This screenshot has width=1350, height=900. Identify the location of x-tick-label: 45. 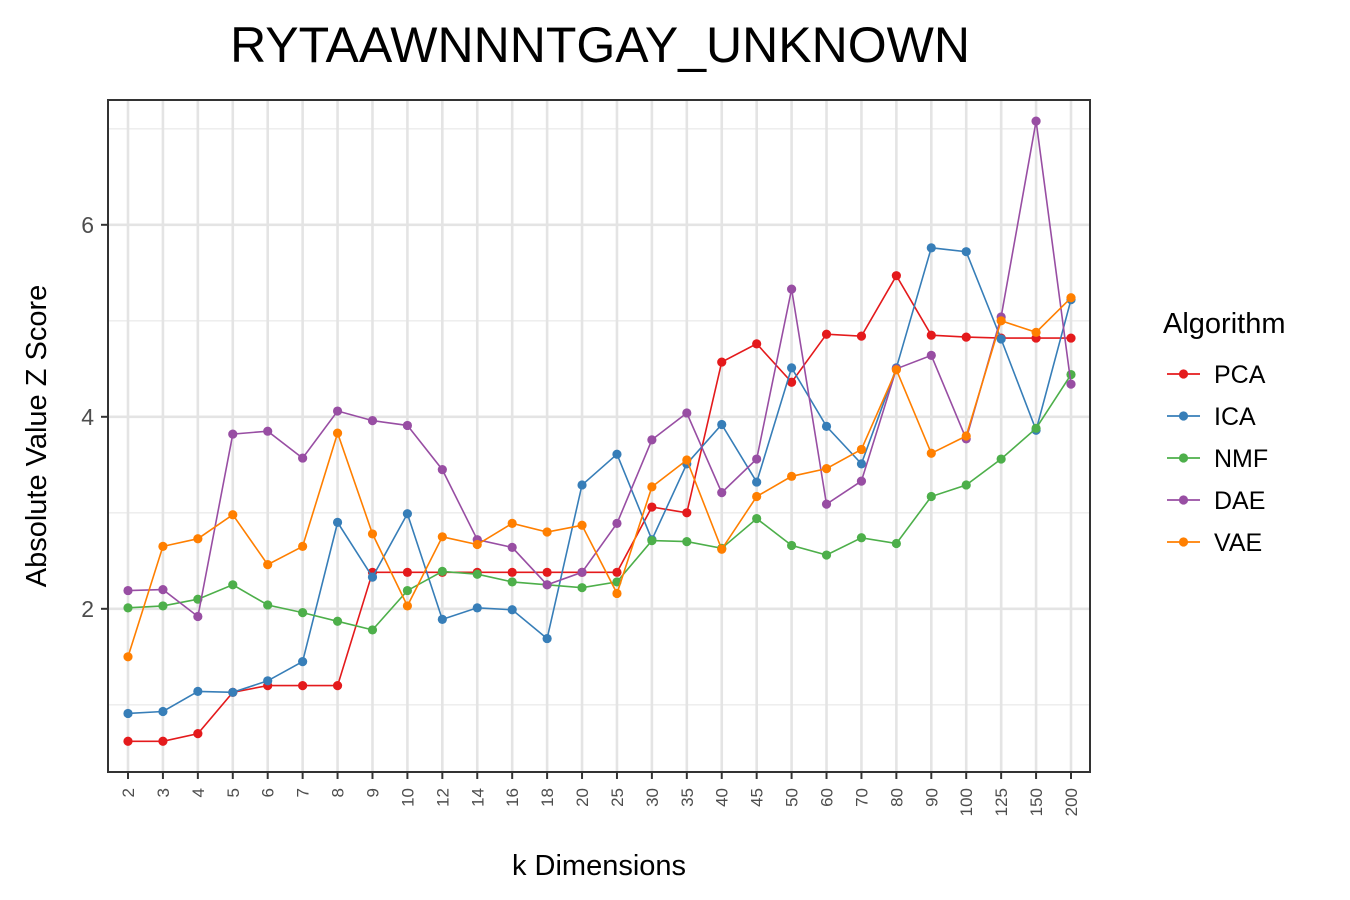
(757, 797).